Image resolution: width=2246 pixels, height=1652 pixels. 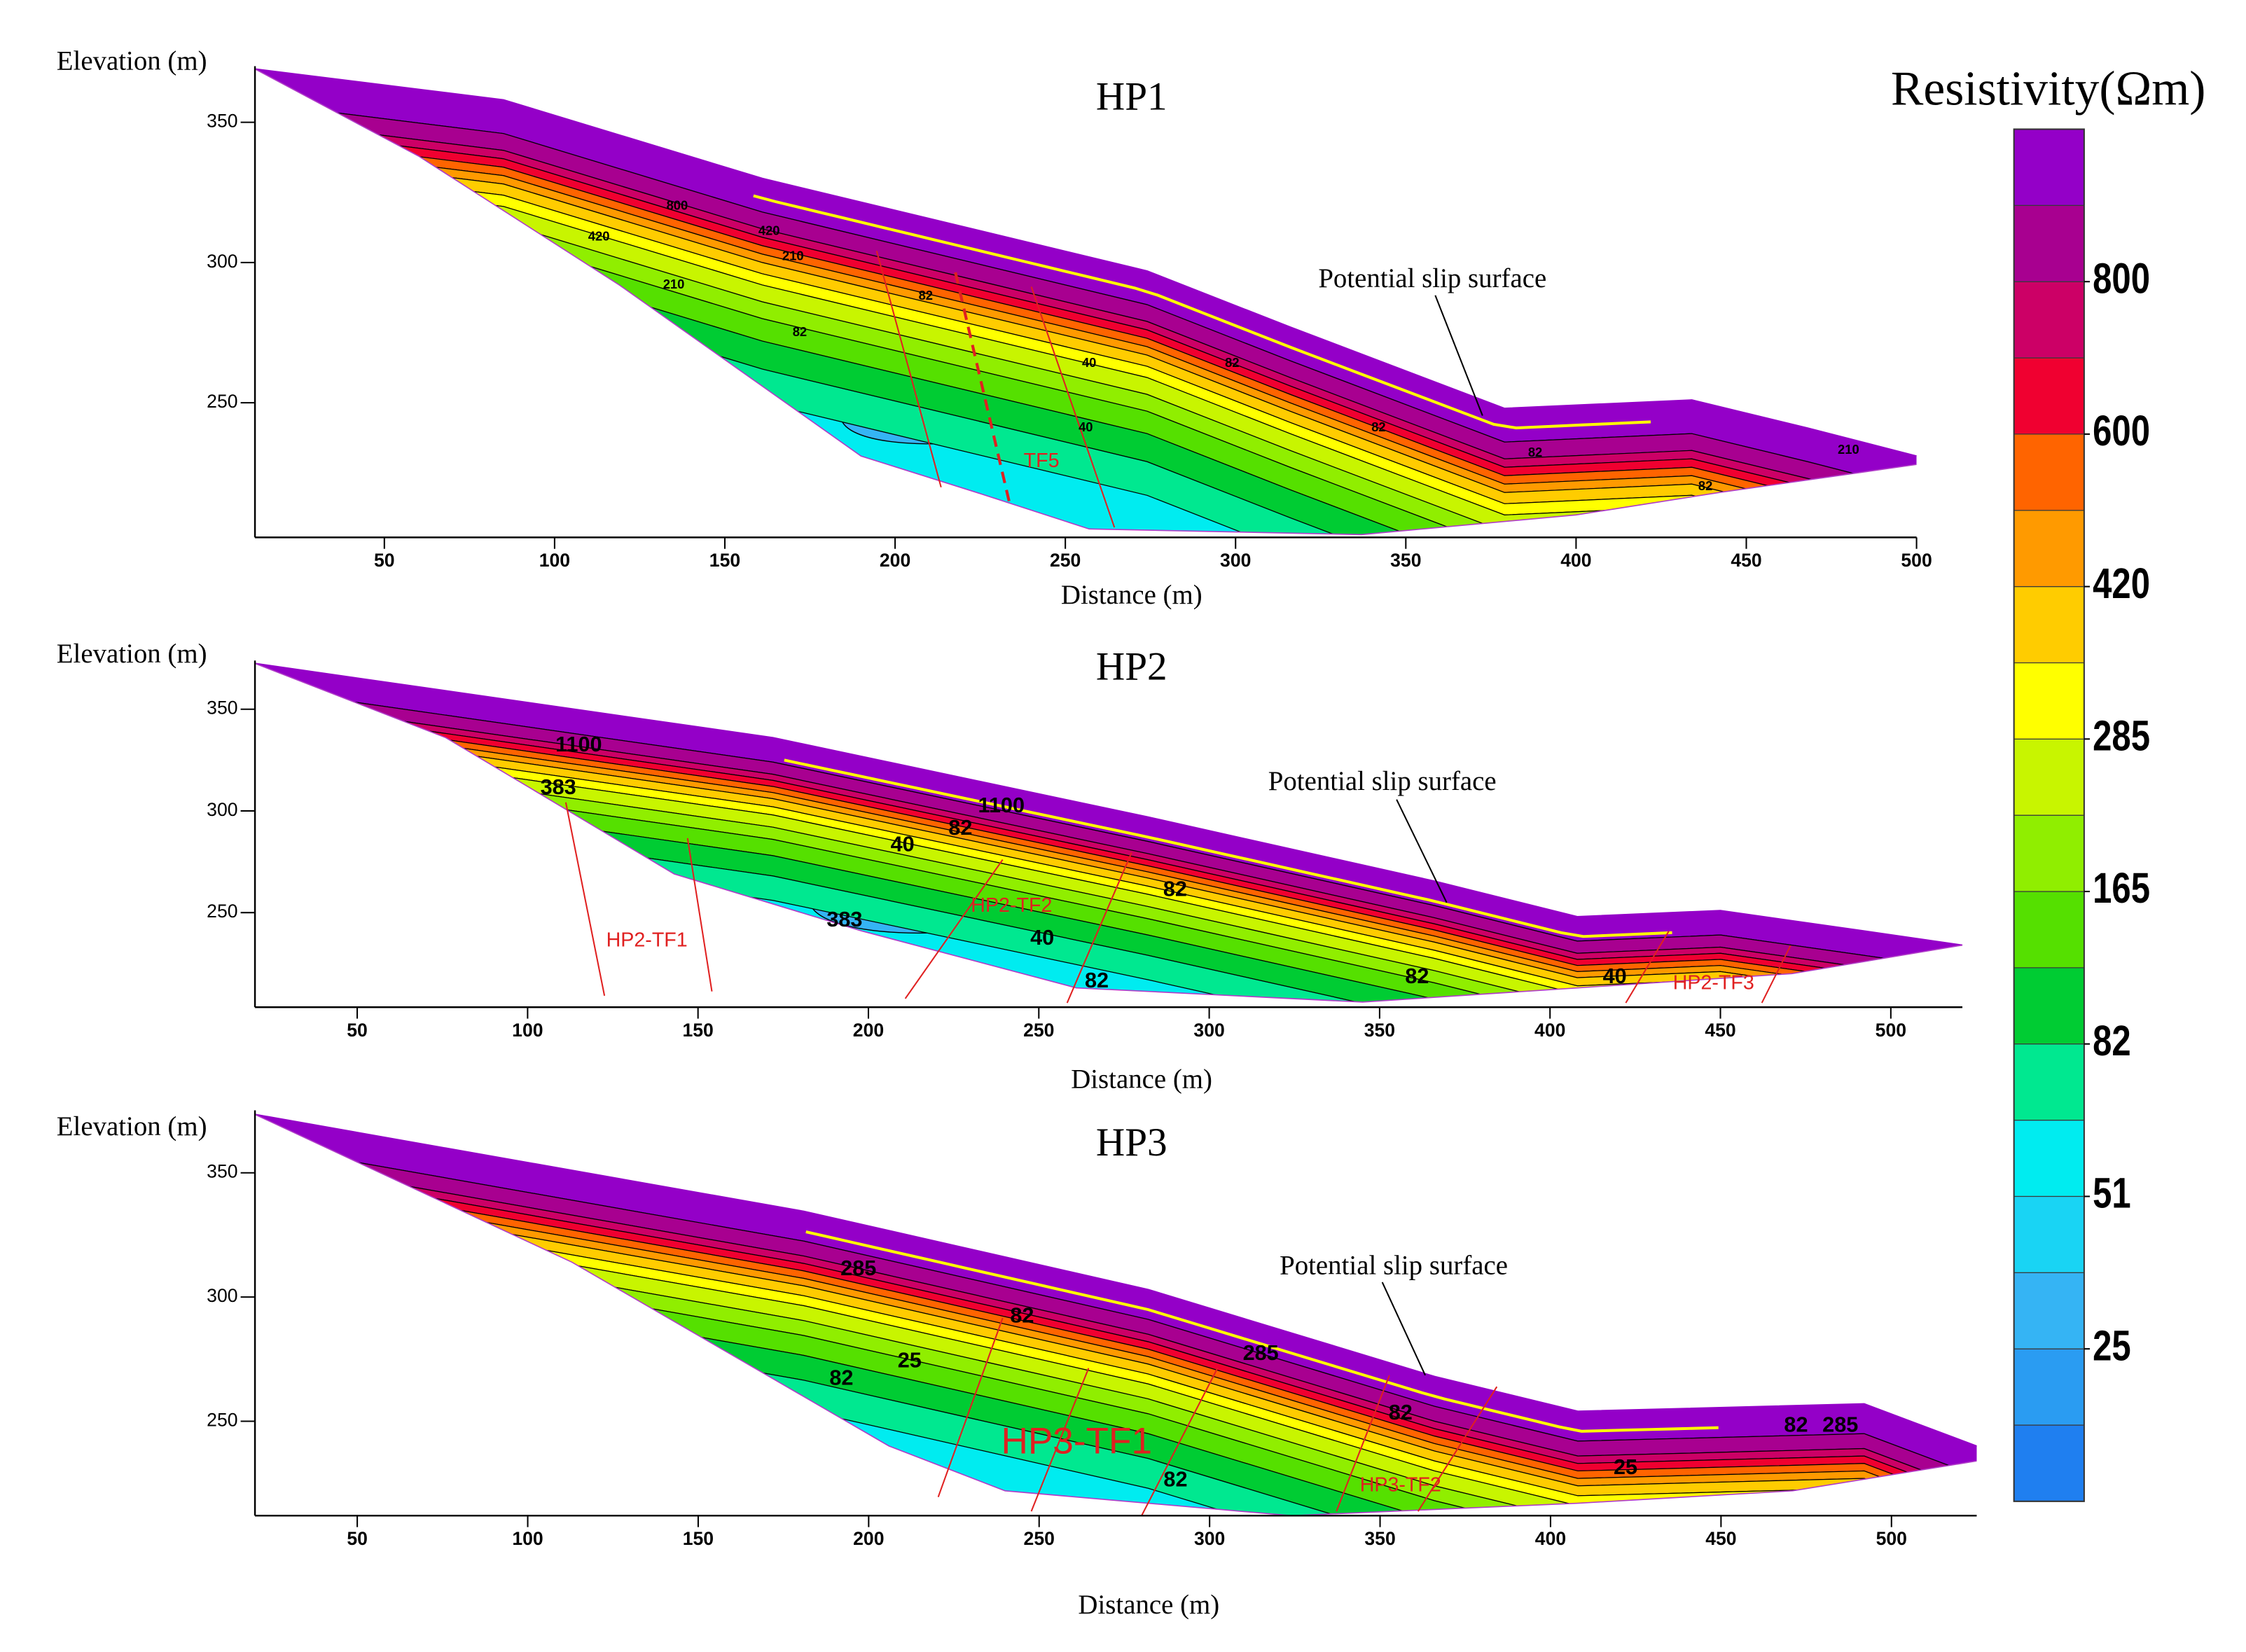 I want to click on colorbar-frame, so click(x=2049, y=815).